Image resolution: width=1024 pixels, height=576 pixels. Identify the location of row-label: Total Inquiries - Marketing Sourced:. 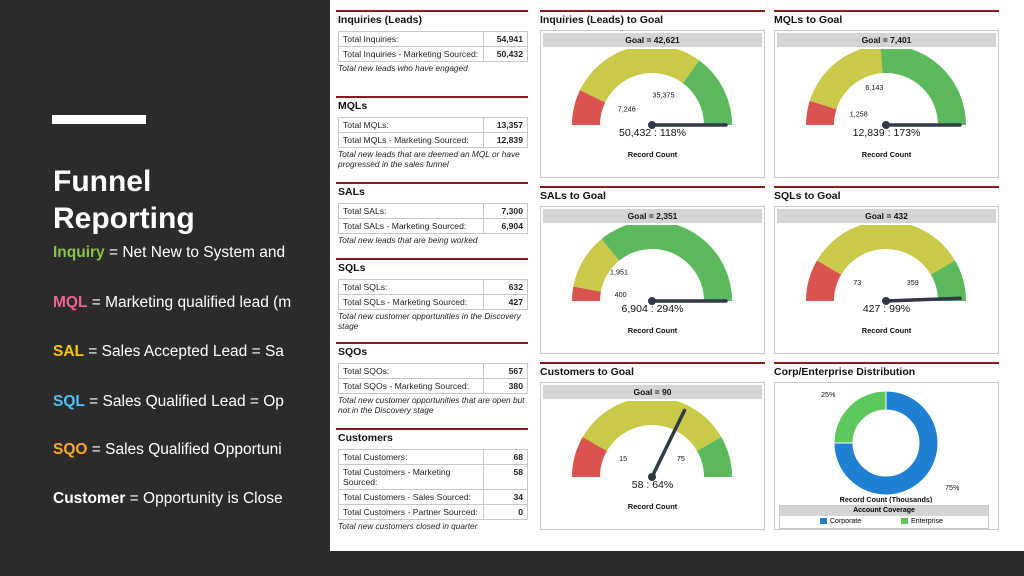
(411, 54).